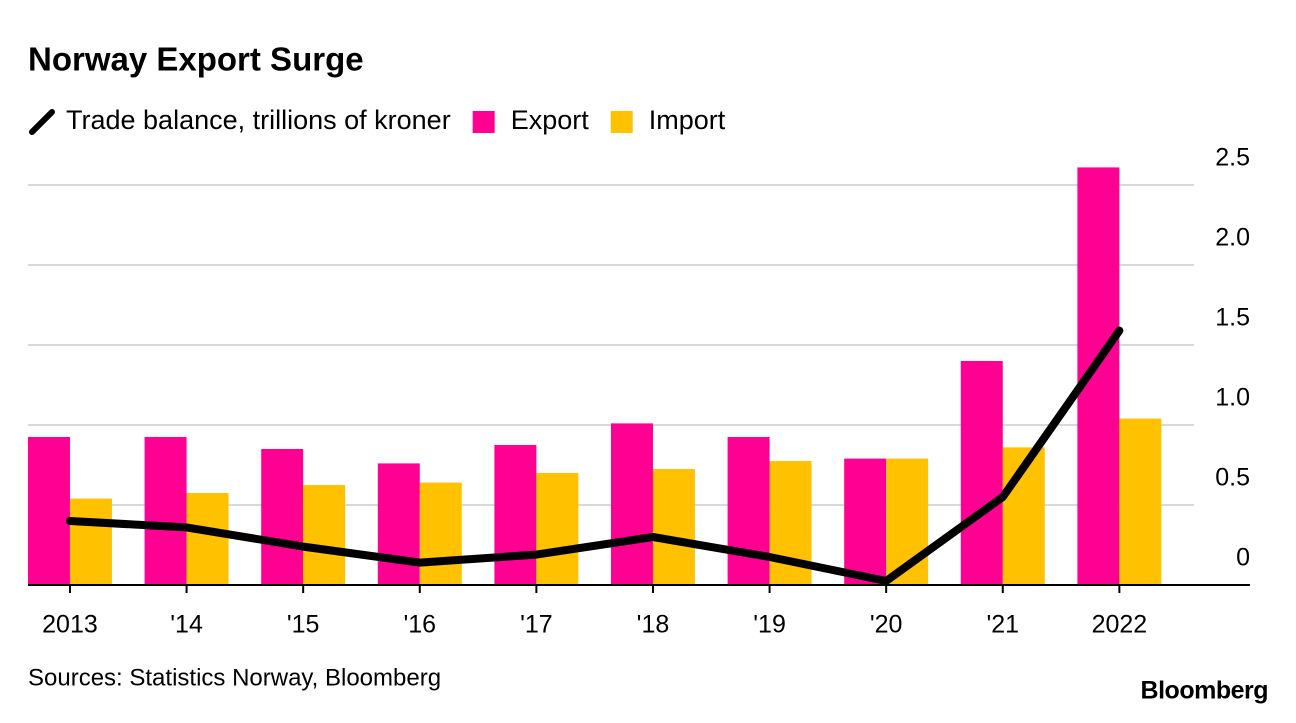 The width and height of the screenshot is (1296, 723). What do you see at coordinates (1120, 625) in the screenshot?
I see `x-tick-label: 2022` at bounding box center [1120, 625].